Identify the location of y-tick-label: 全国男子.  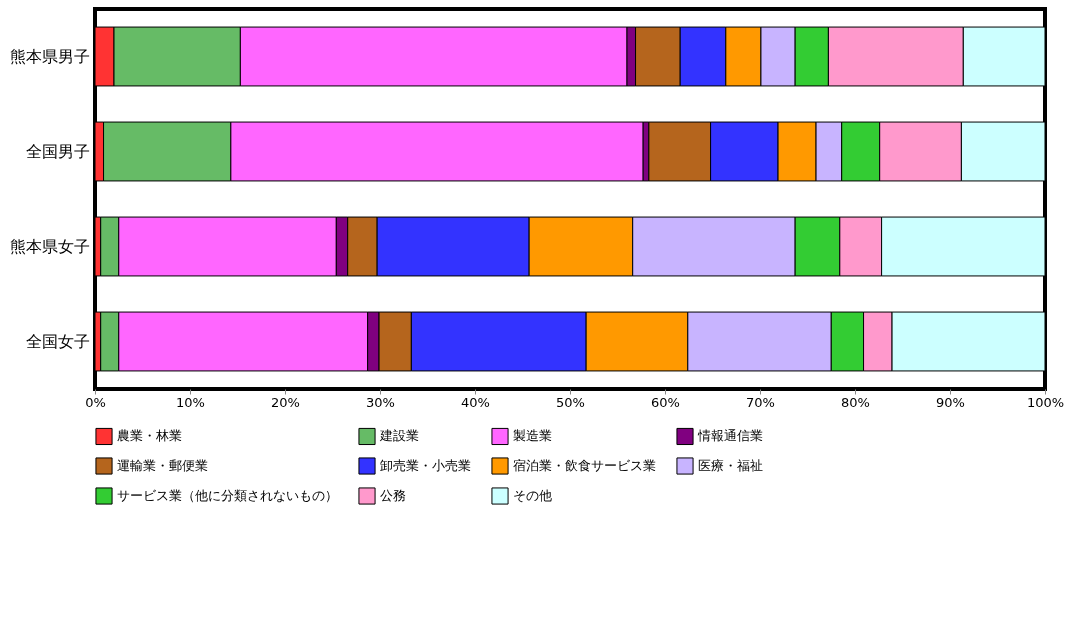
(57, 151).